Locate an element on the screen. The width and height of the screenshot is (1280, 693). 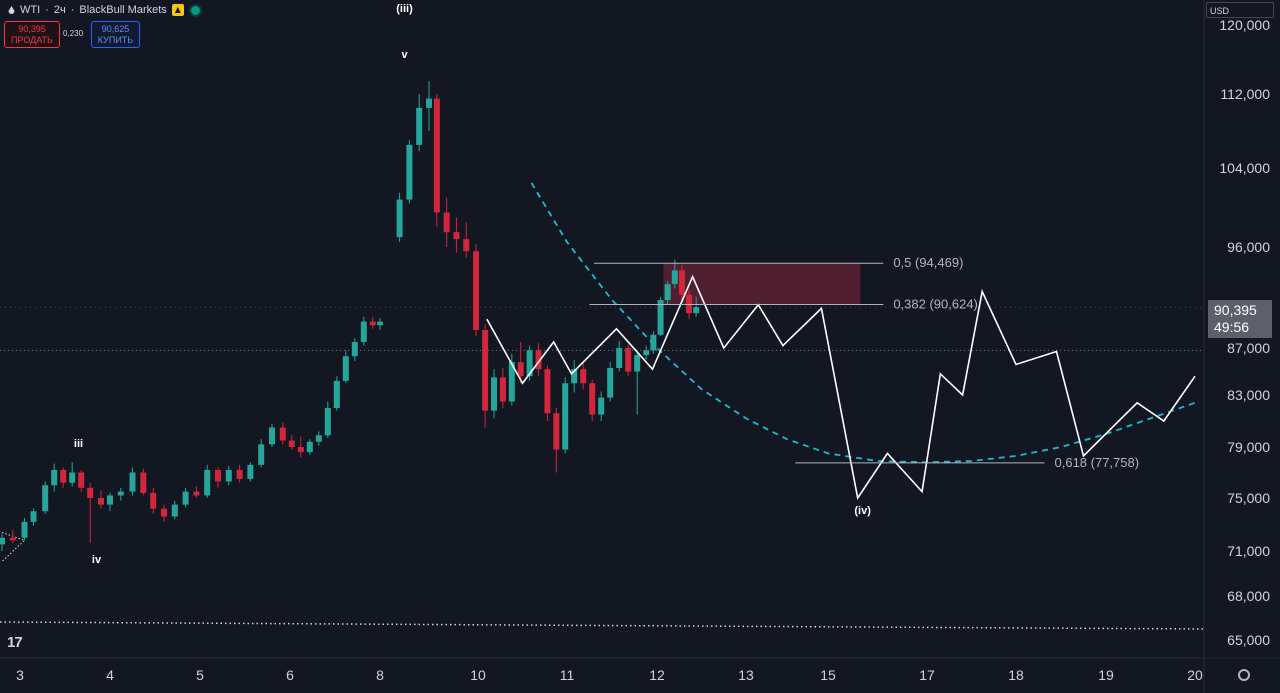
fib-zone is located at coordinates (762, 284).